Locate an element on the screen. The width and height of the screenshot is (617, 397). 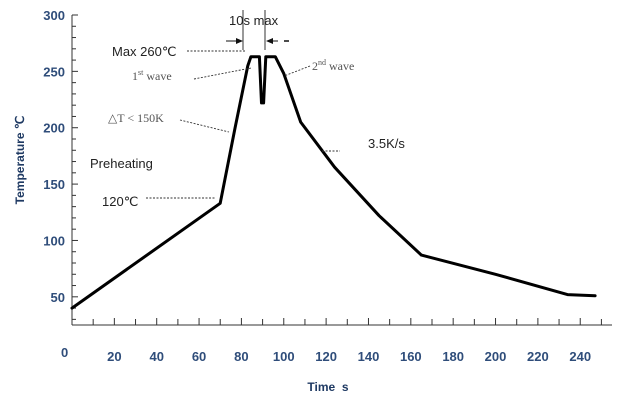
second-wave-label: 2nd wave is located at coordinates (333, 65).